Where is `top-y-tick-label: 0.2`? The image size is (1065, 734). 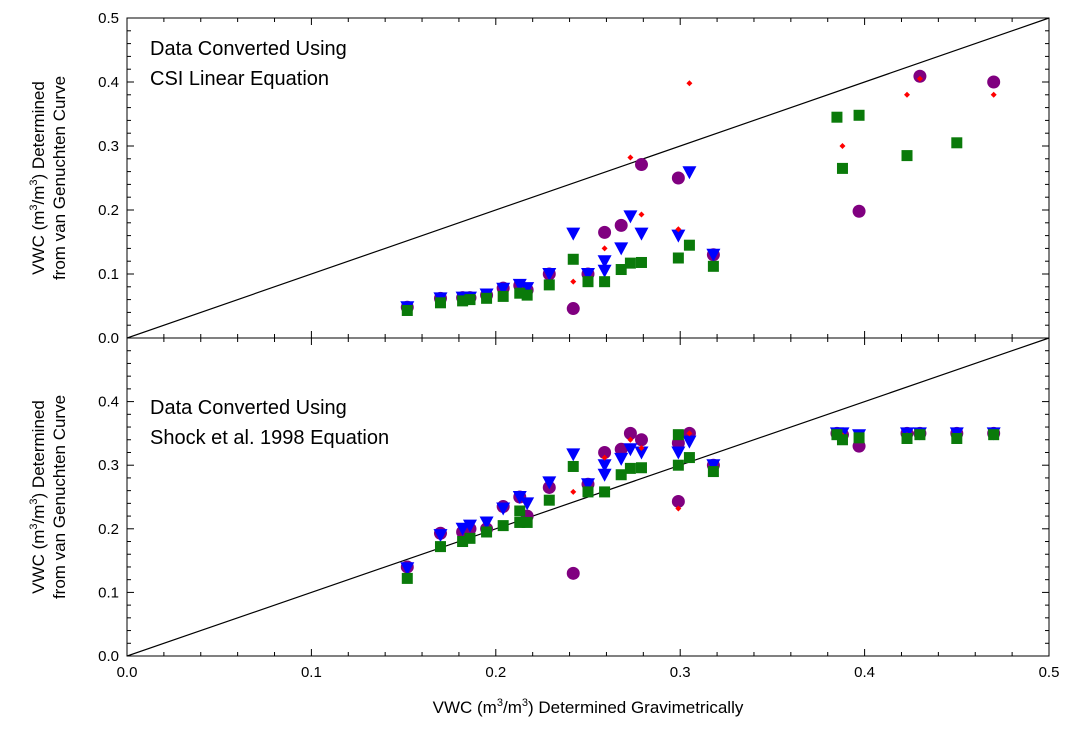 top-y-tick-label: 0.2 is located at coordinates (108, 210).